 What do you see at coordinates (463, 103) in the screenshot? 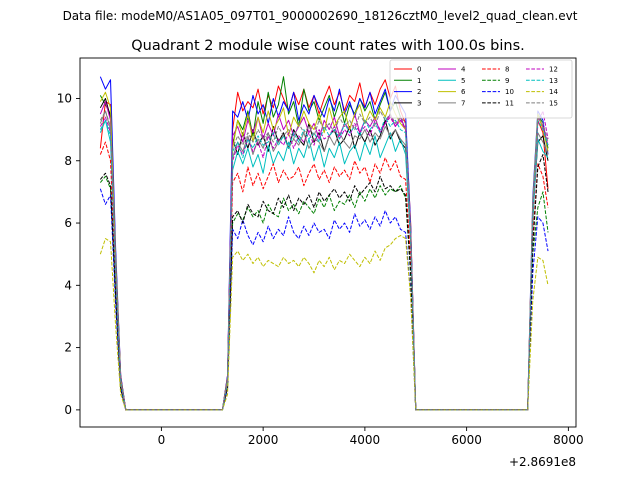
I see `legend-label-7: 7` at bounding box center [463, 103].